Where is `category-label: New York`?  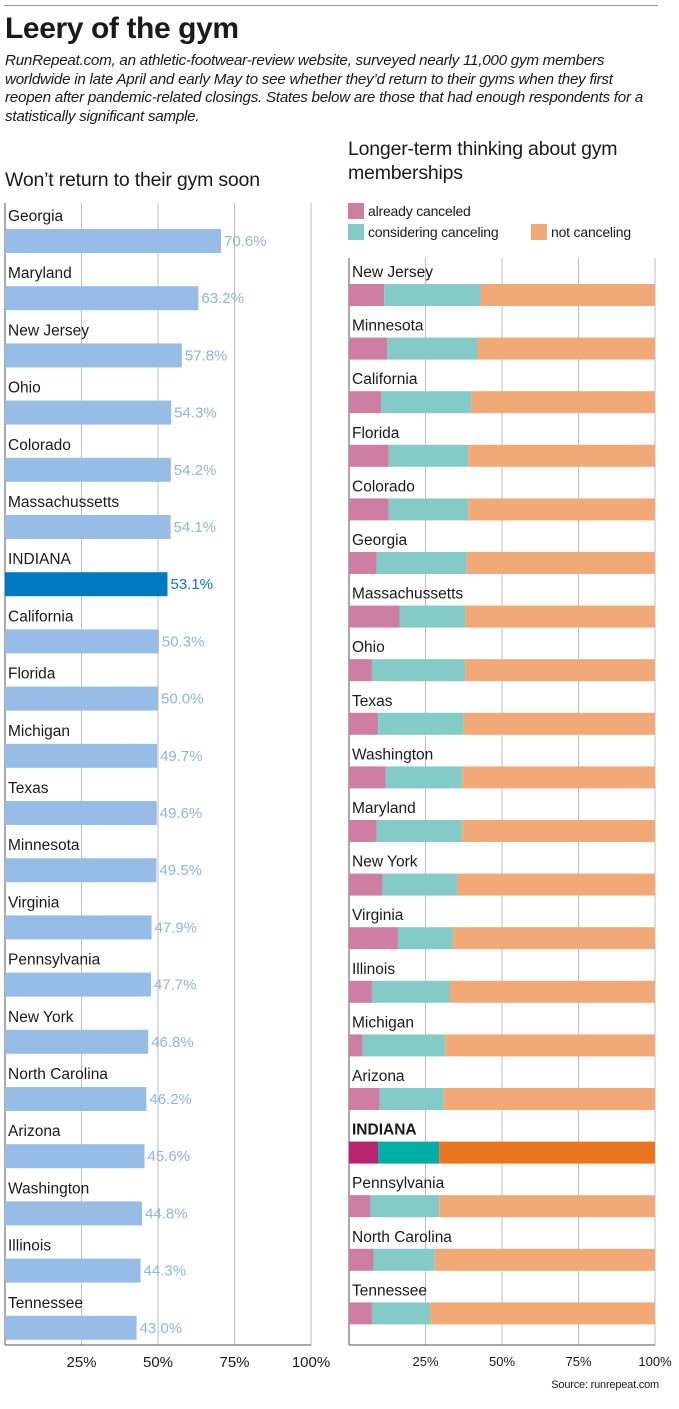 category-label: New York is located at coordinates (41, 1017).